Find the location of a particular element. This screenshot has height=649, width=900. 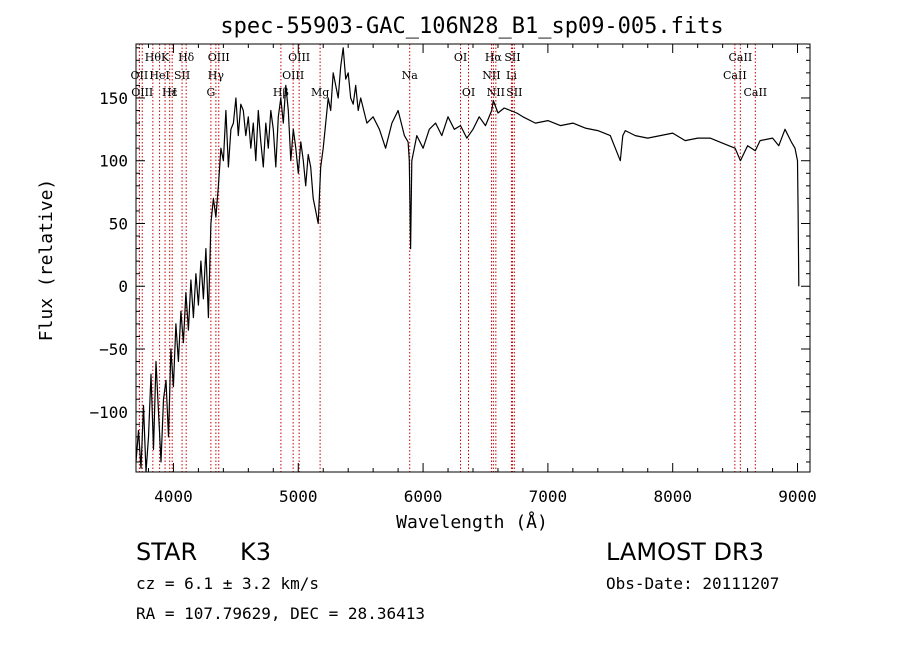

chart-title: spec-55903-GAC_106N28_B1_sp09-005.fits is located at coordinates (471, 26).